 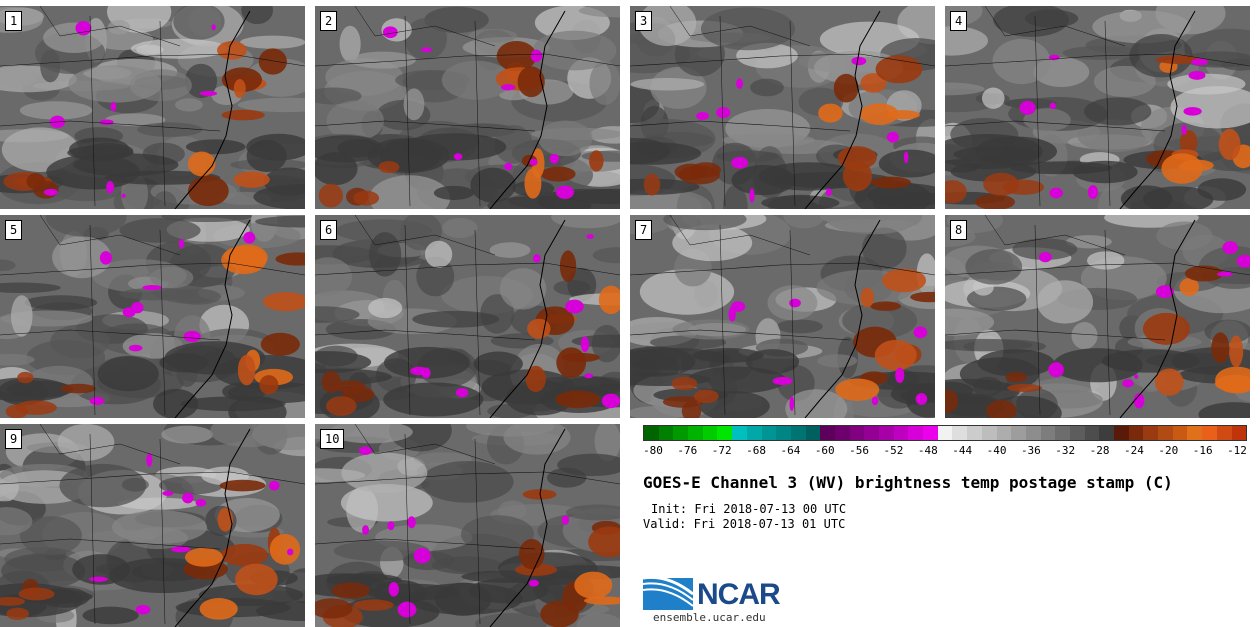 What do you see at coordinates (1237, 450) in the screenshot?
I see `colorbar-tick-label: -12` at bounding box center [1237, 450].